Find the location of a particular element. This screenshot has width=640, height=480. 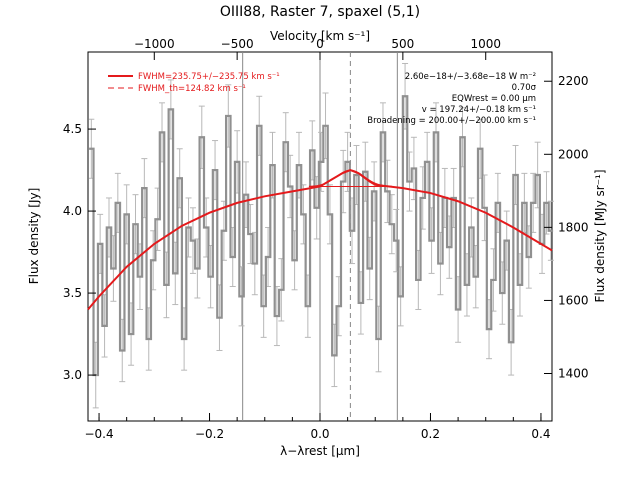

x-tick-label: −0.2 is located at coordinates (209, 434).